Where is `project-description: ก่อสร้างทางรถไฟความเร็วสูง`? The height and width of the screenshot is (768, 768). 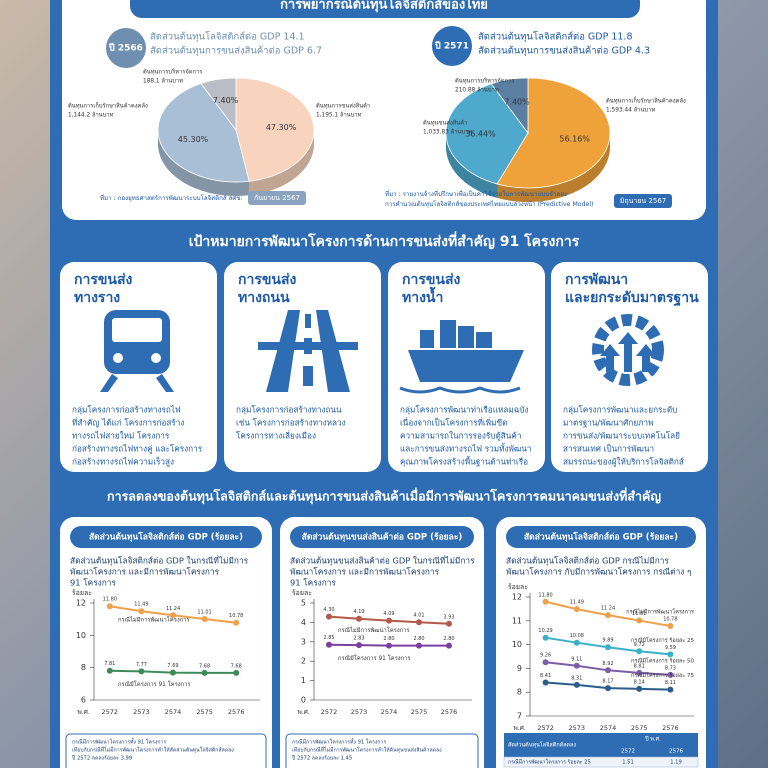
project-description: ก่อสร้างทางรถไฟความเร็วสูง is located at coordinates (123, 462).